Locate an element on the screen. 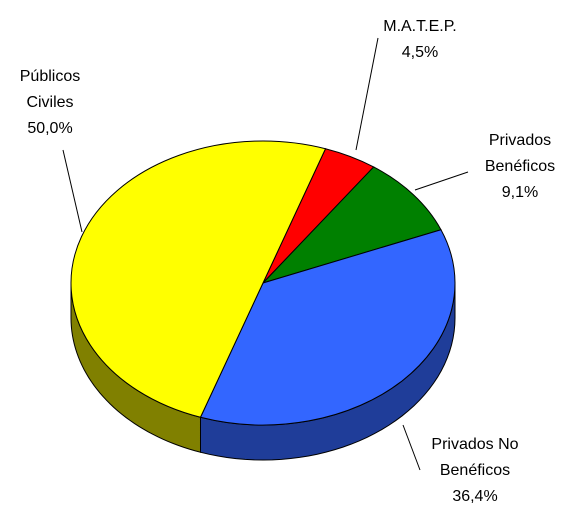 This screenshot has height=520, width=585. slice-label: Privados No Benéficos 36,4% is located at coordinates (475, 471).